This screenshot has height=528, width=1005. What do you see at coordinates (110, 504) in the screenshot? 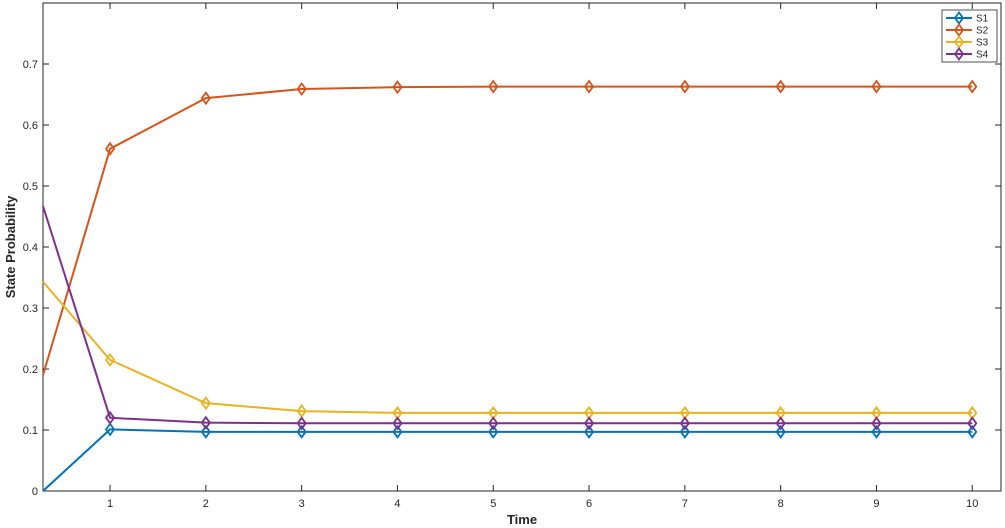
I see `x-tick-label: 1` at bounding box center [110, 504].